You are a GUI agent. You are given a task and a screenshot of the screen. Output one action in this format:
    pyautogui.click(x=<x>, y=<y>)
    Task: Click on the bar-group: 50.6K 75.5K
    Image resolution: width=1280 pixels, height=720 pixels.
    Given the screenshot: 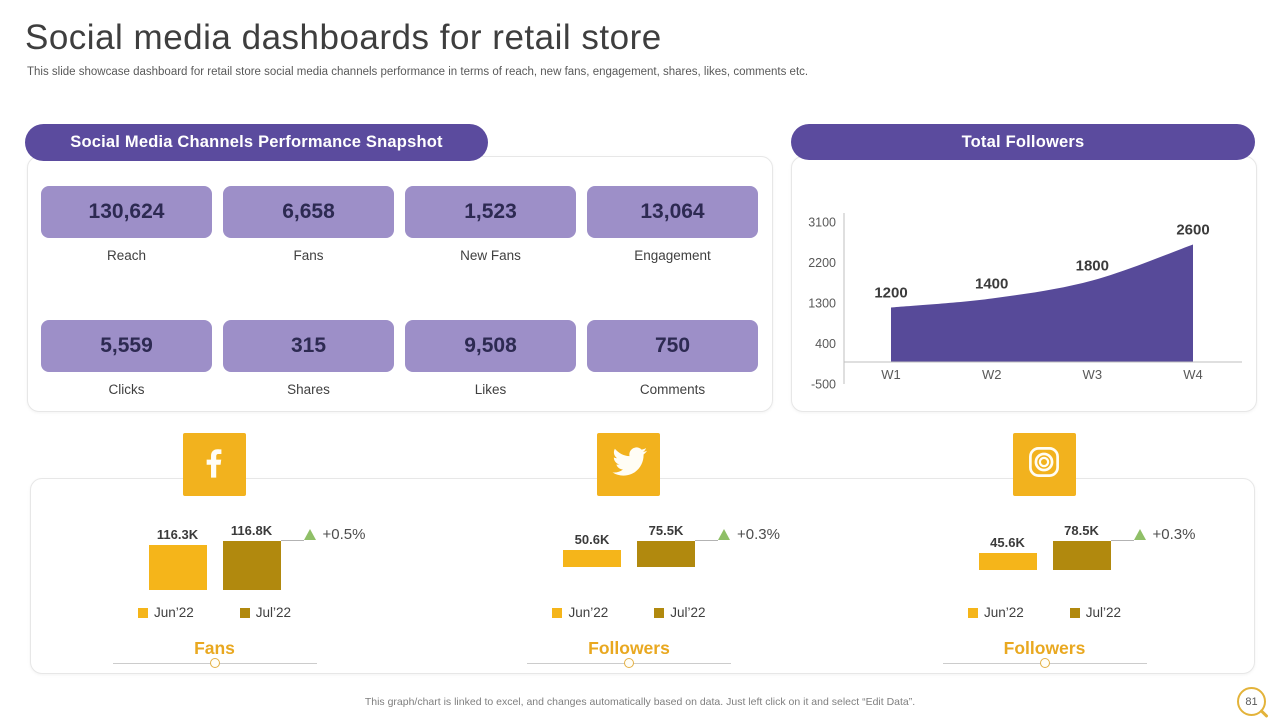 What is the action you would take?
    pyautogui.click(x=629, y=545)
    